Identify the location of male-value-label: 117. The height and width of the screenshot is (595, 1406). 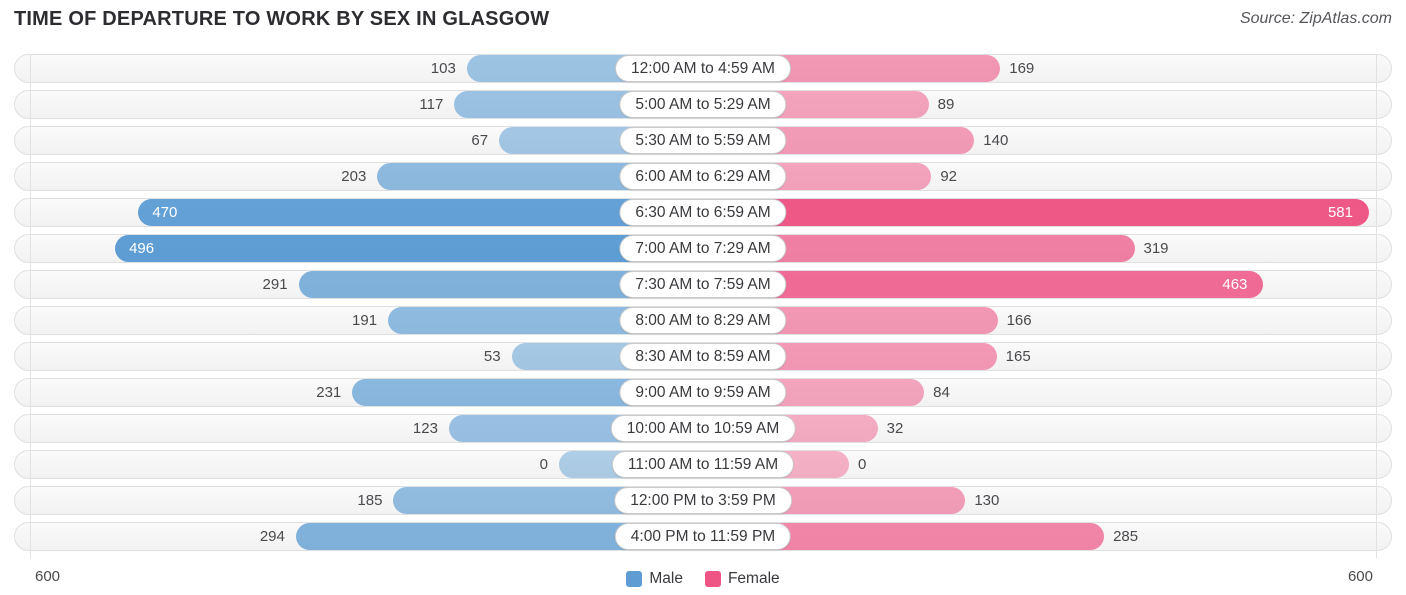
(431, 104).